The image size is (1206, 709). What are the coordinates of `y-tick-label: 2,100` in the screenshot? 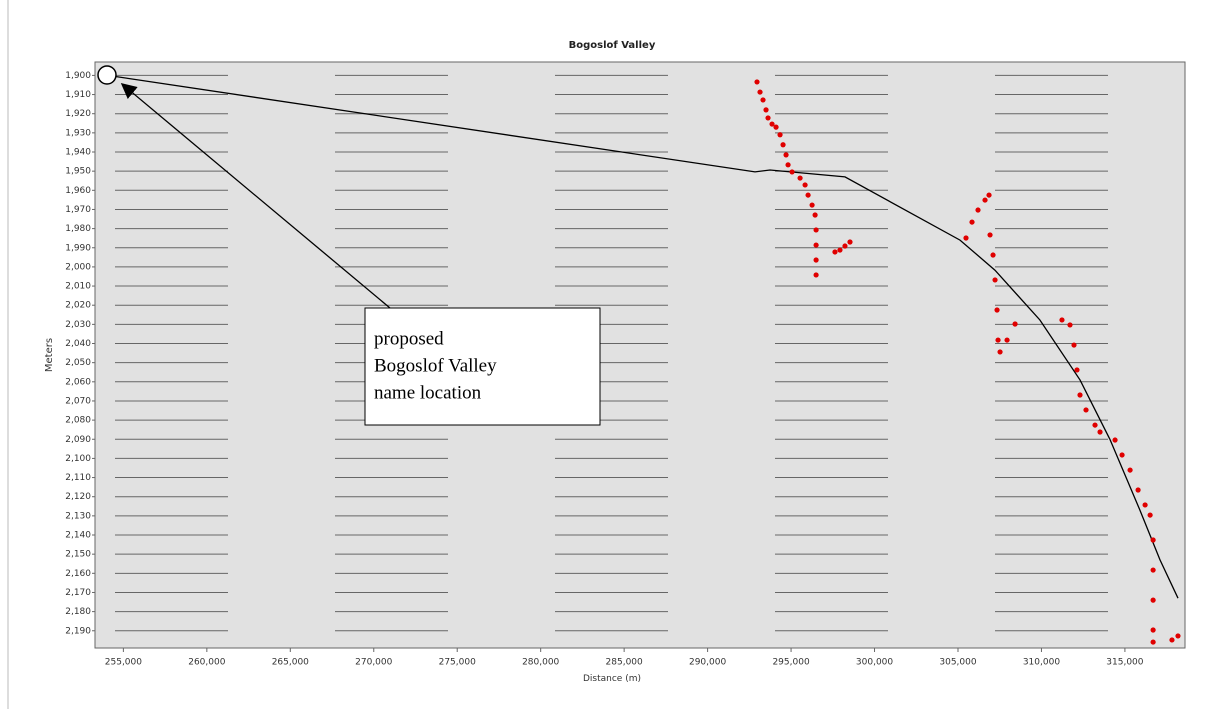 It's located at (78, 459).